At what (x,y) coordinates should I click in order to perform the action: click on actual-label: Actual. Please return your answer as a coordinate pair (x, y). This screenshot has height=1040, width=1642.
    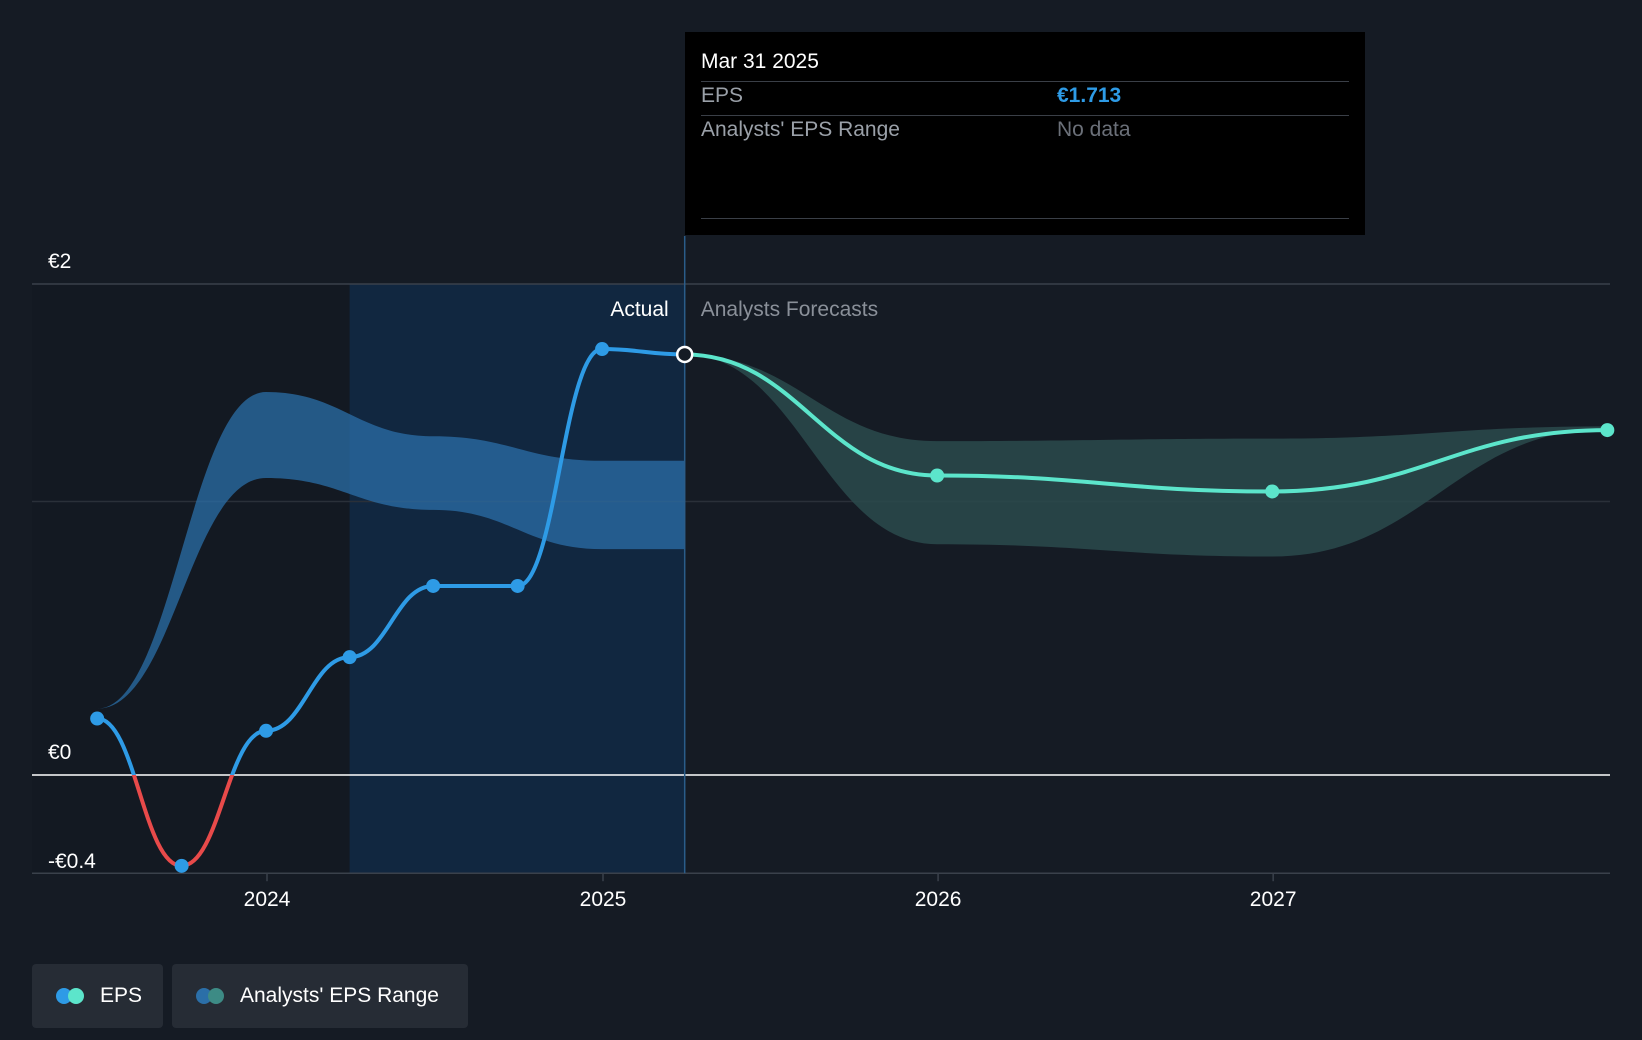
    Looking at the image, I should click on (639, 309).